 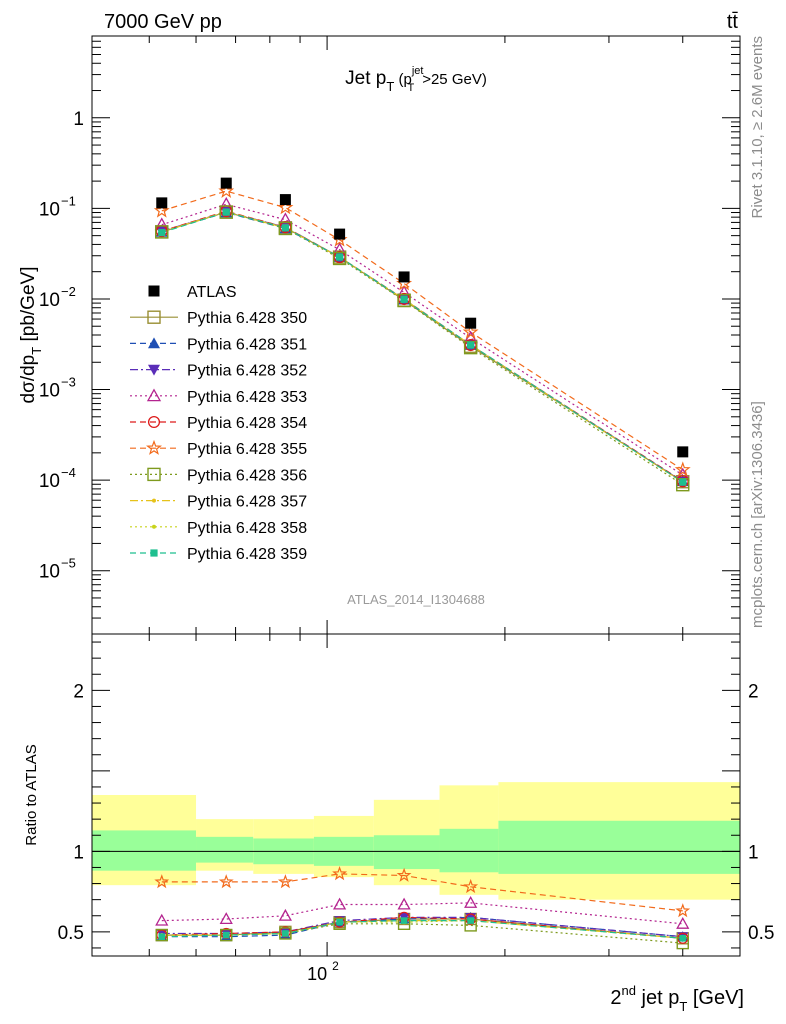 I want to click on legend-label: Pythia 6.428 351, so click(x=247, y=344).